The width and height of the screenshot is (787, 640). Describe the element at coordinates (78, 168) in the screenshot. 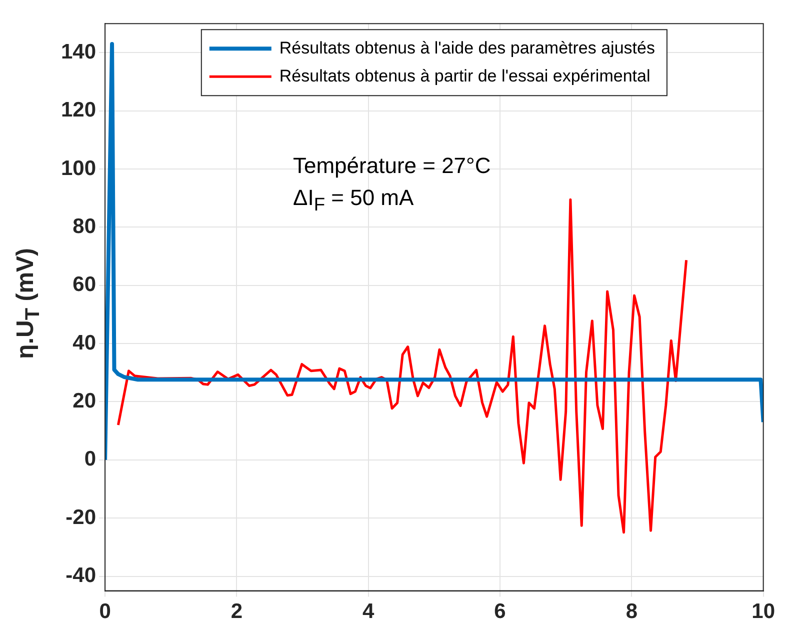

I see `y-tick-label: 100` at that location.